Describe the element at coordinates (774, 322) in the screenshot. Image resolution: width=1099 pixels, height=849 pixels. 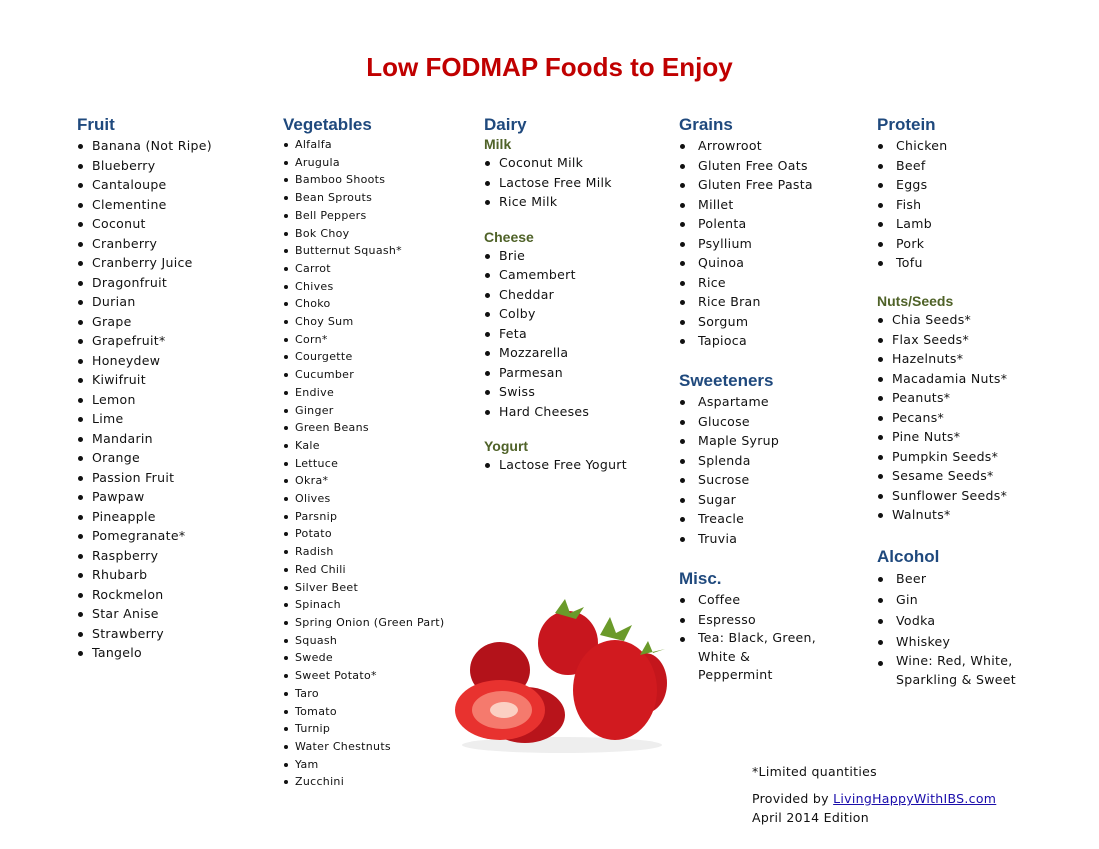
I see `list-item: Sorgum` at that location.